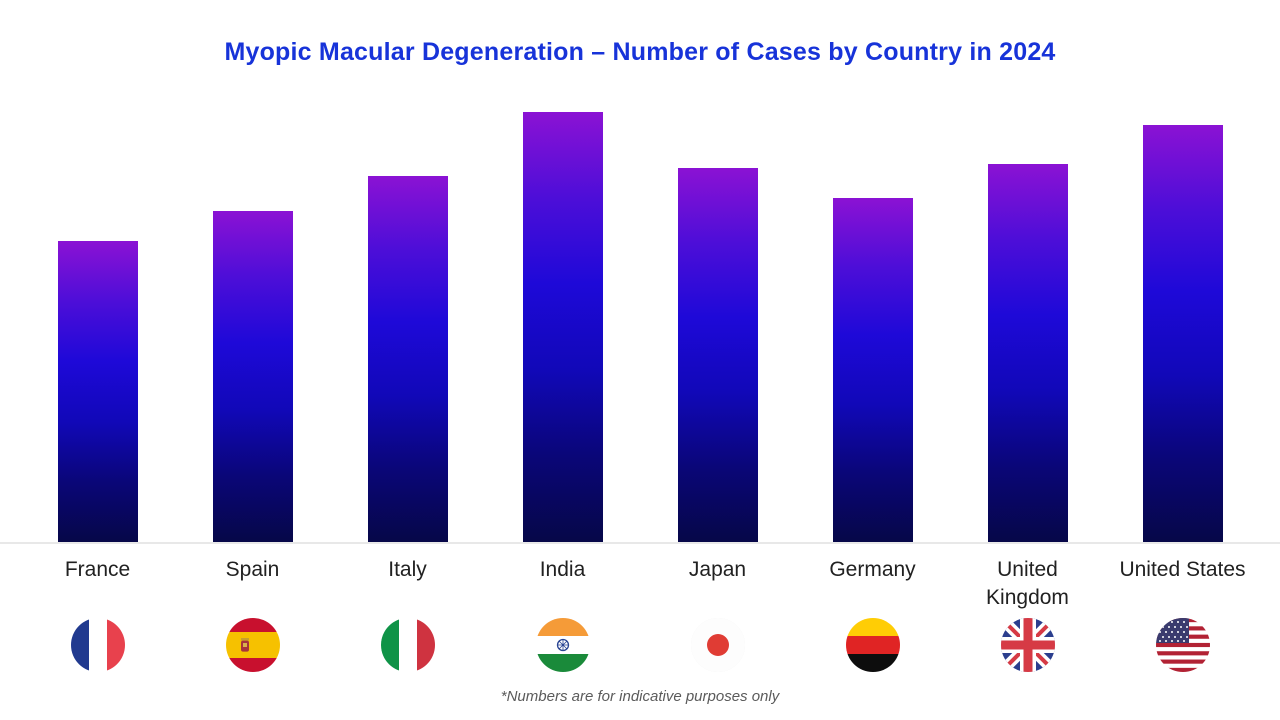  What do you see at coordinates (1182, 645) in the screenshot?
I see `united-states-flag-icon` at bounding box center [1182, 645].